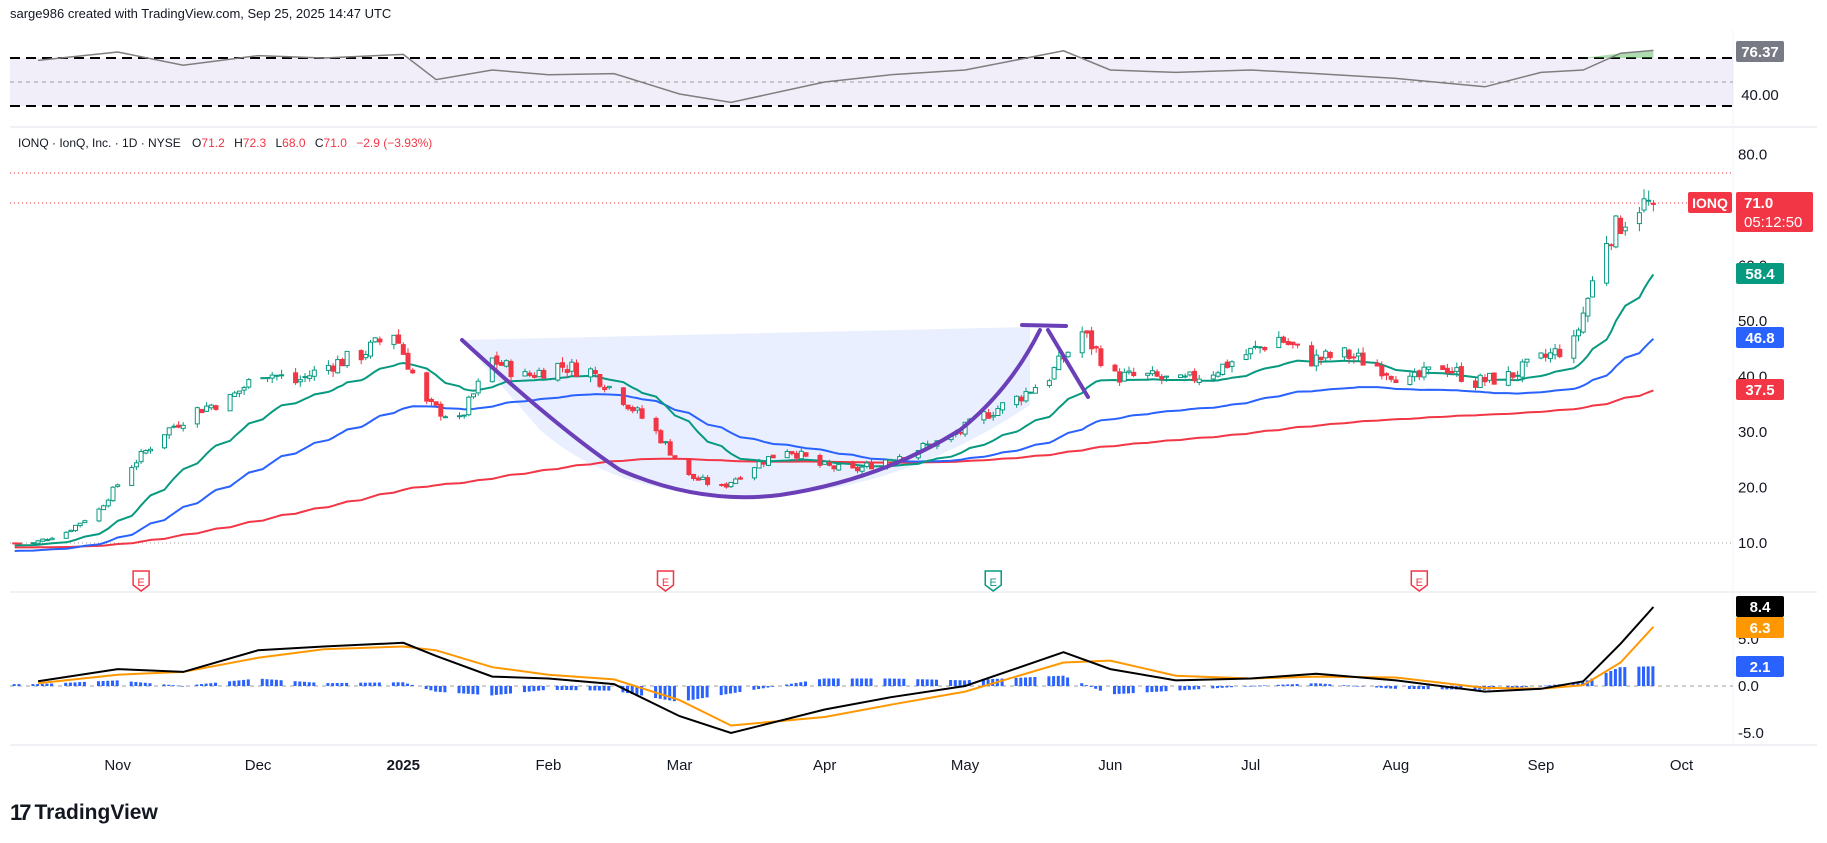  What do you see at coordinates (1068, 363) in the screenshot?
I see `handle-drawing` at bounding box center [1068, 363].